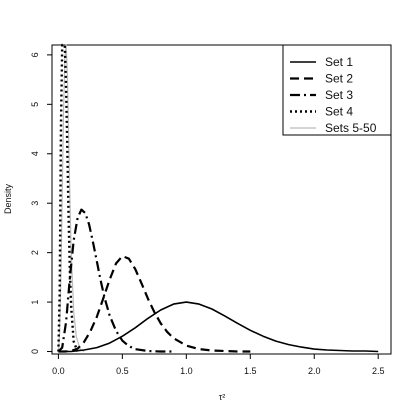 This screenshot has width=415, height=415. I want to click on legend-label: Set 2, so click(339, 79).